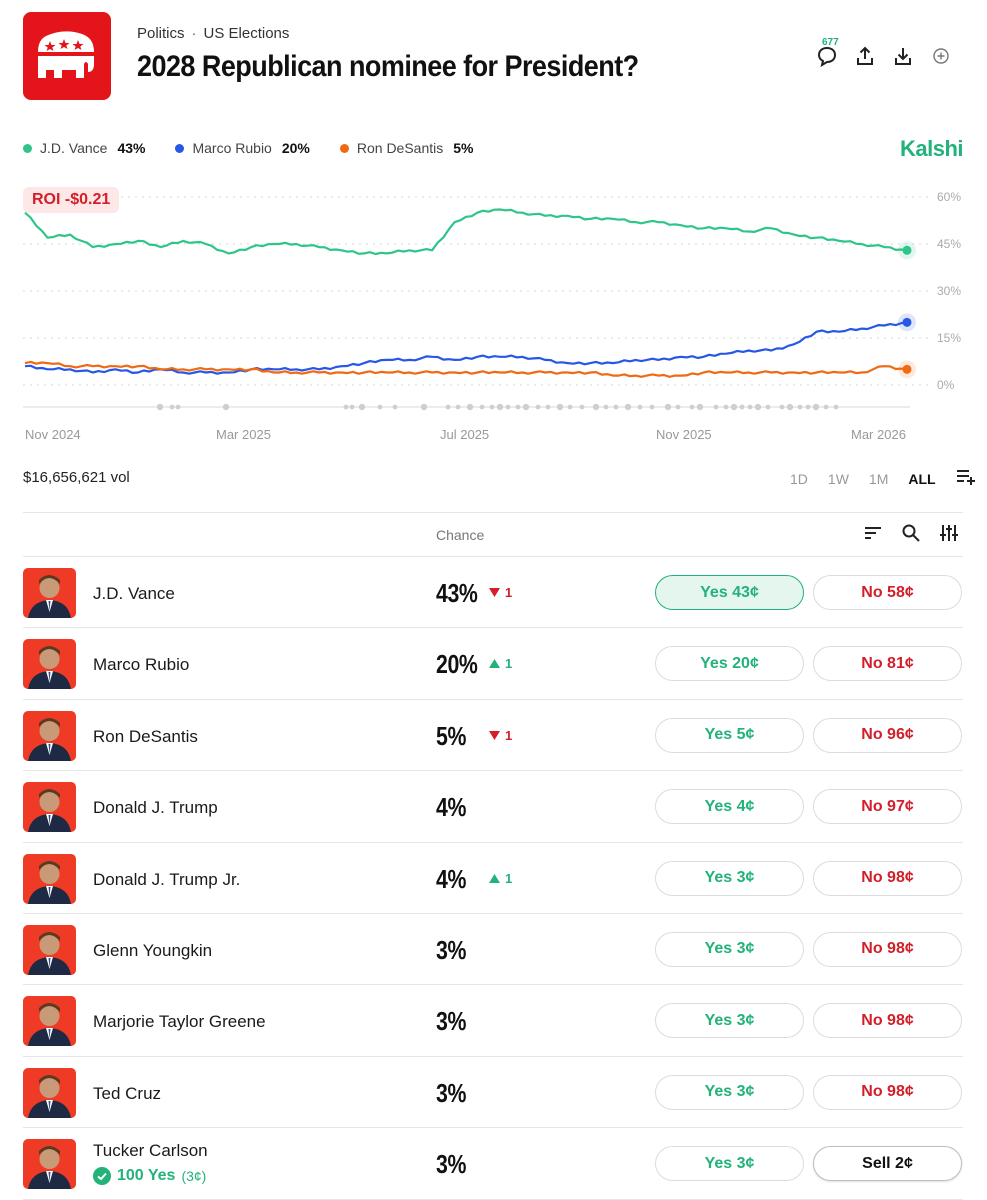 Image resolution: width=987 pixels, height=1200 pixels. Describe the element at coordinates (729, 664) in the screenshot. I see `buy-yes-button: Yes 20¢` at that location.